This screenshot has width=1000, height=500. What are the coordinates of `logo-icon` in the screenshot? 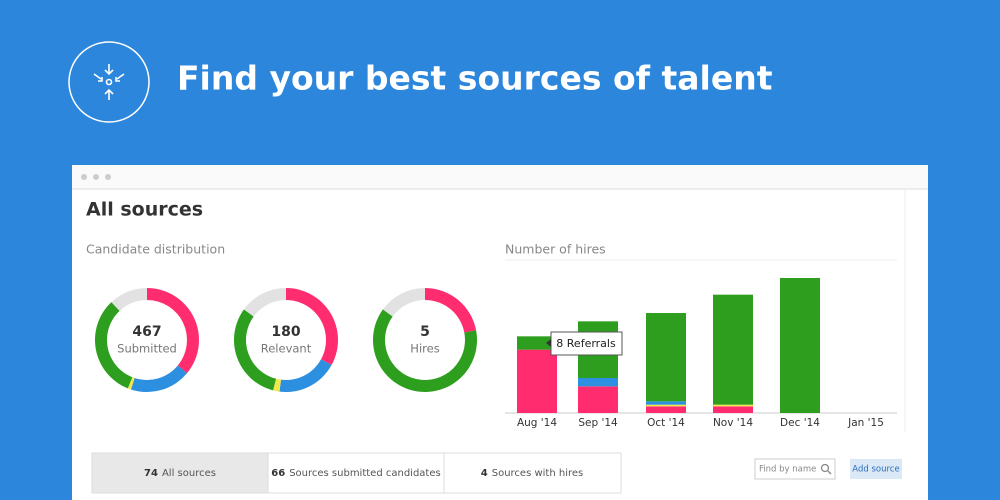 It's located at (109, 82).